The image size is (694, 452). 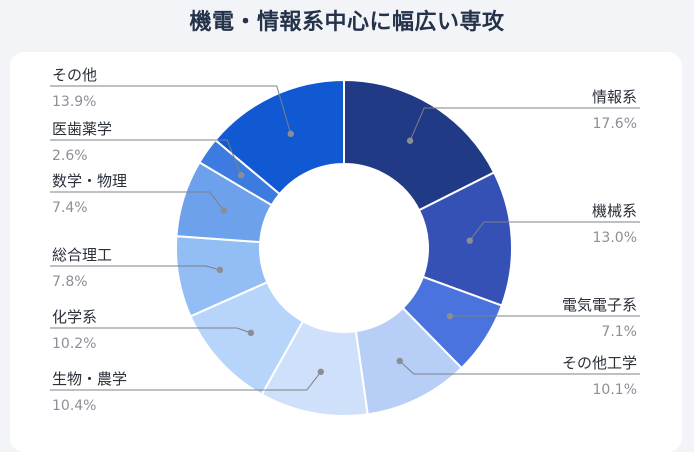 What do you see at coordinates (74, 406) in the screenshot?
I see `slice-value-4: 10.4%` at bounding box center [74, 406].